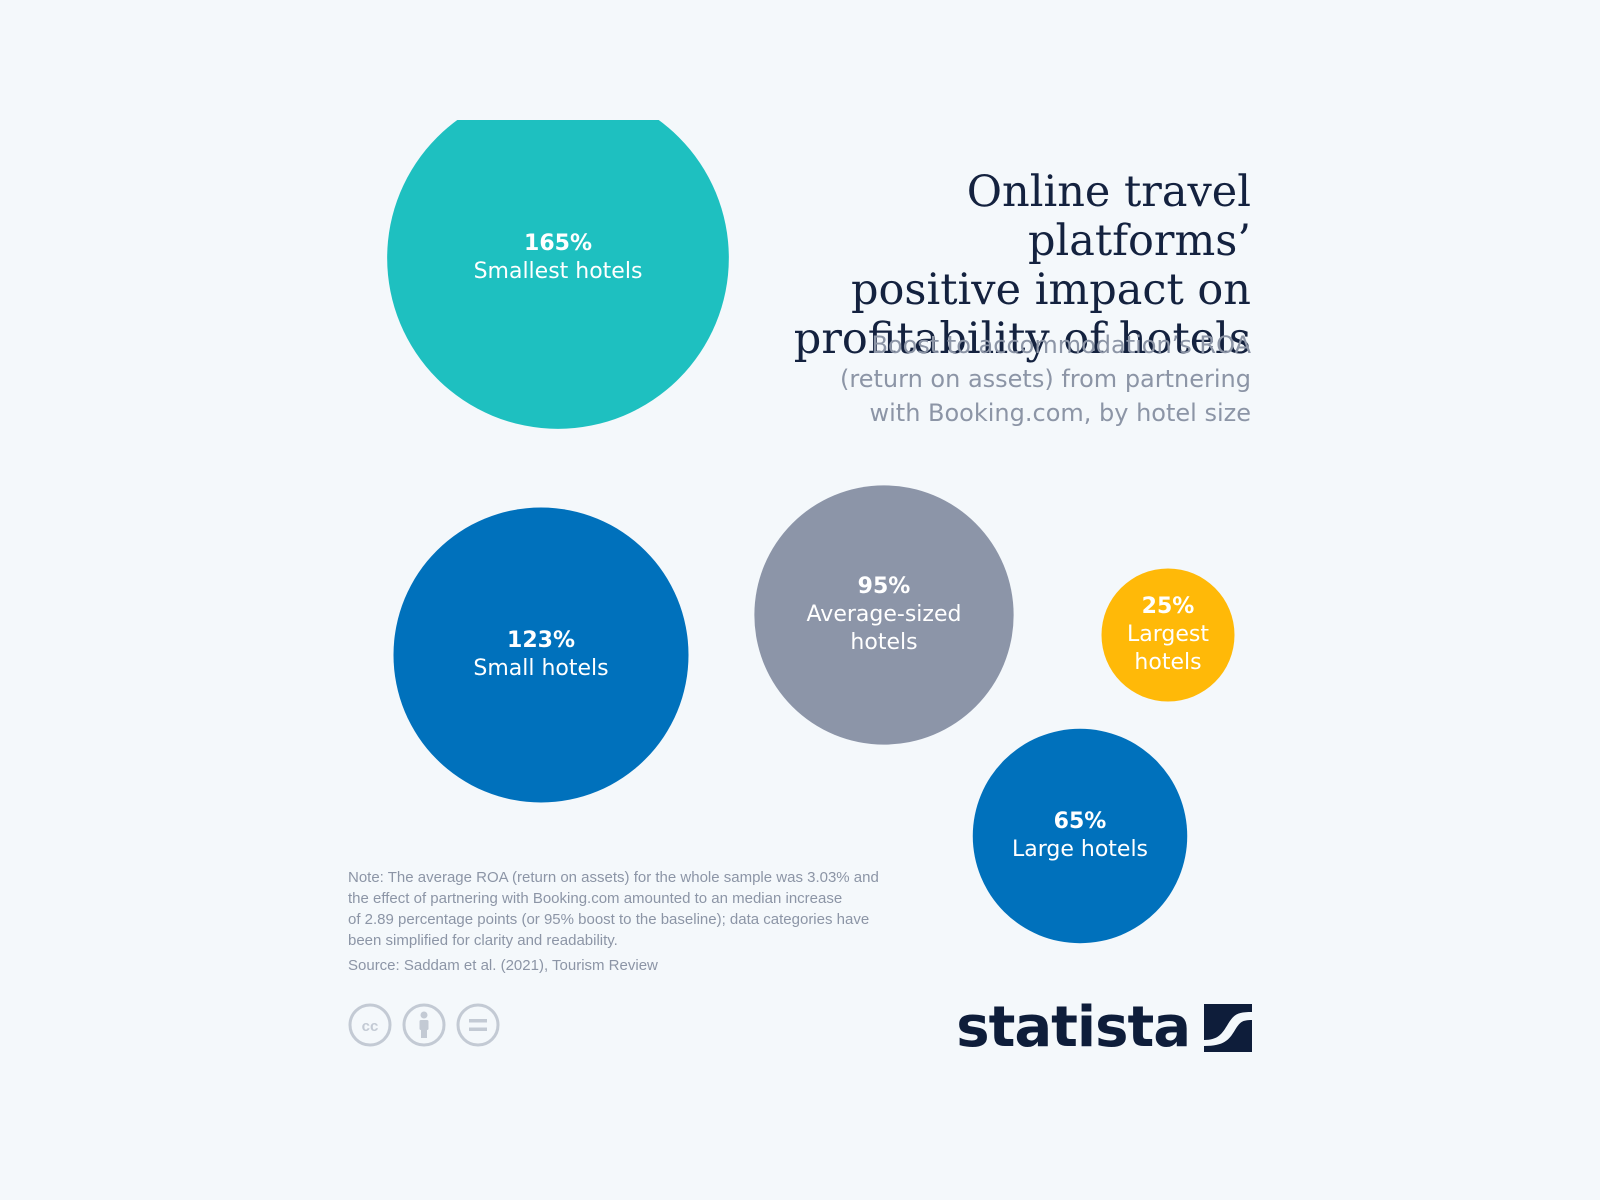  I want to click on title-line: profitability of hotels, so click(1022, 339).